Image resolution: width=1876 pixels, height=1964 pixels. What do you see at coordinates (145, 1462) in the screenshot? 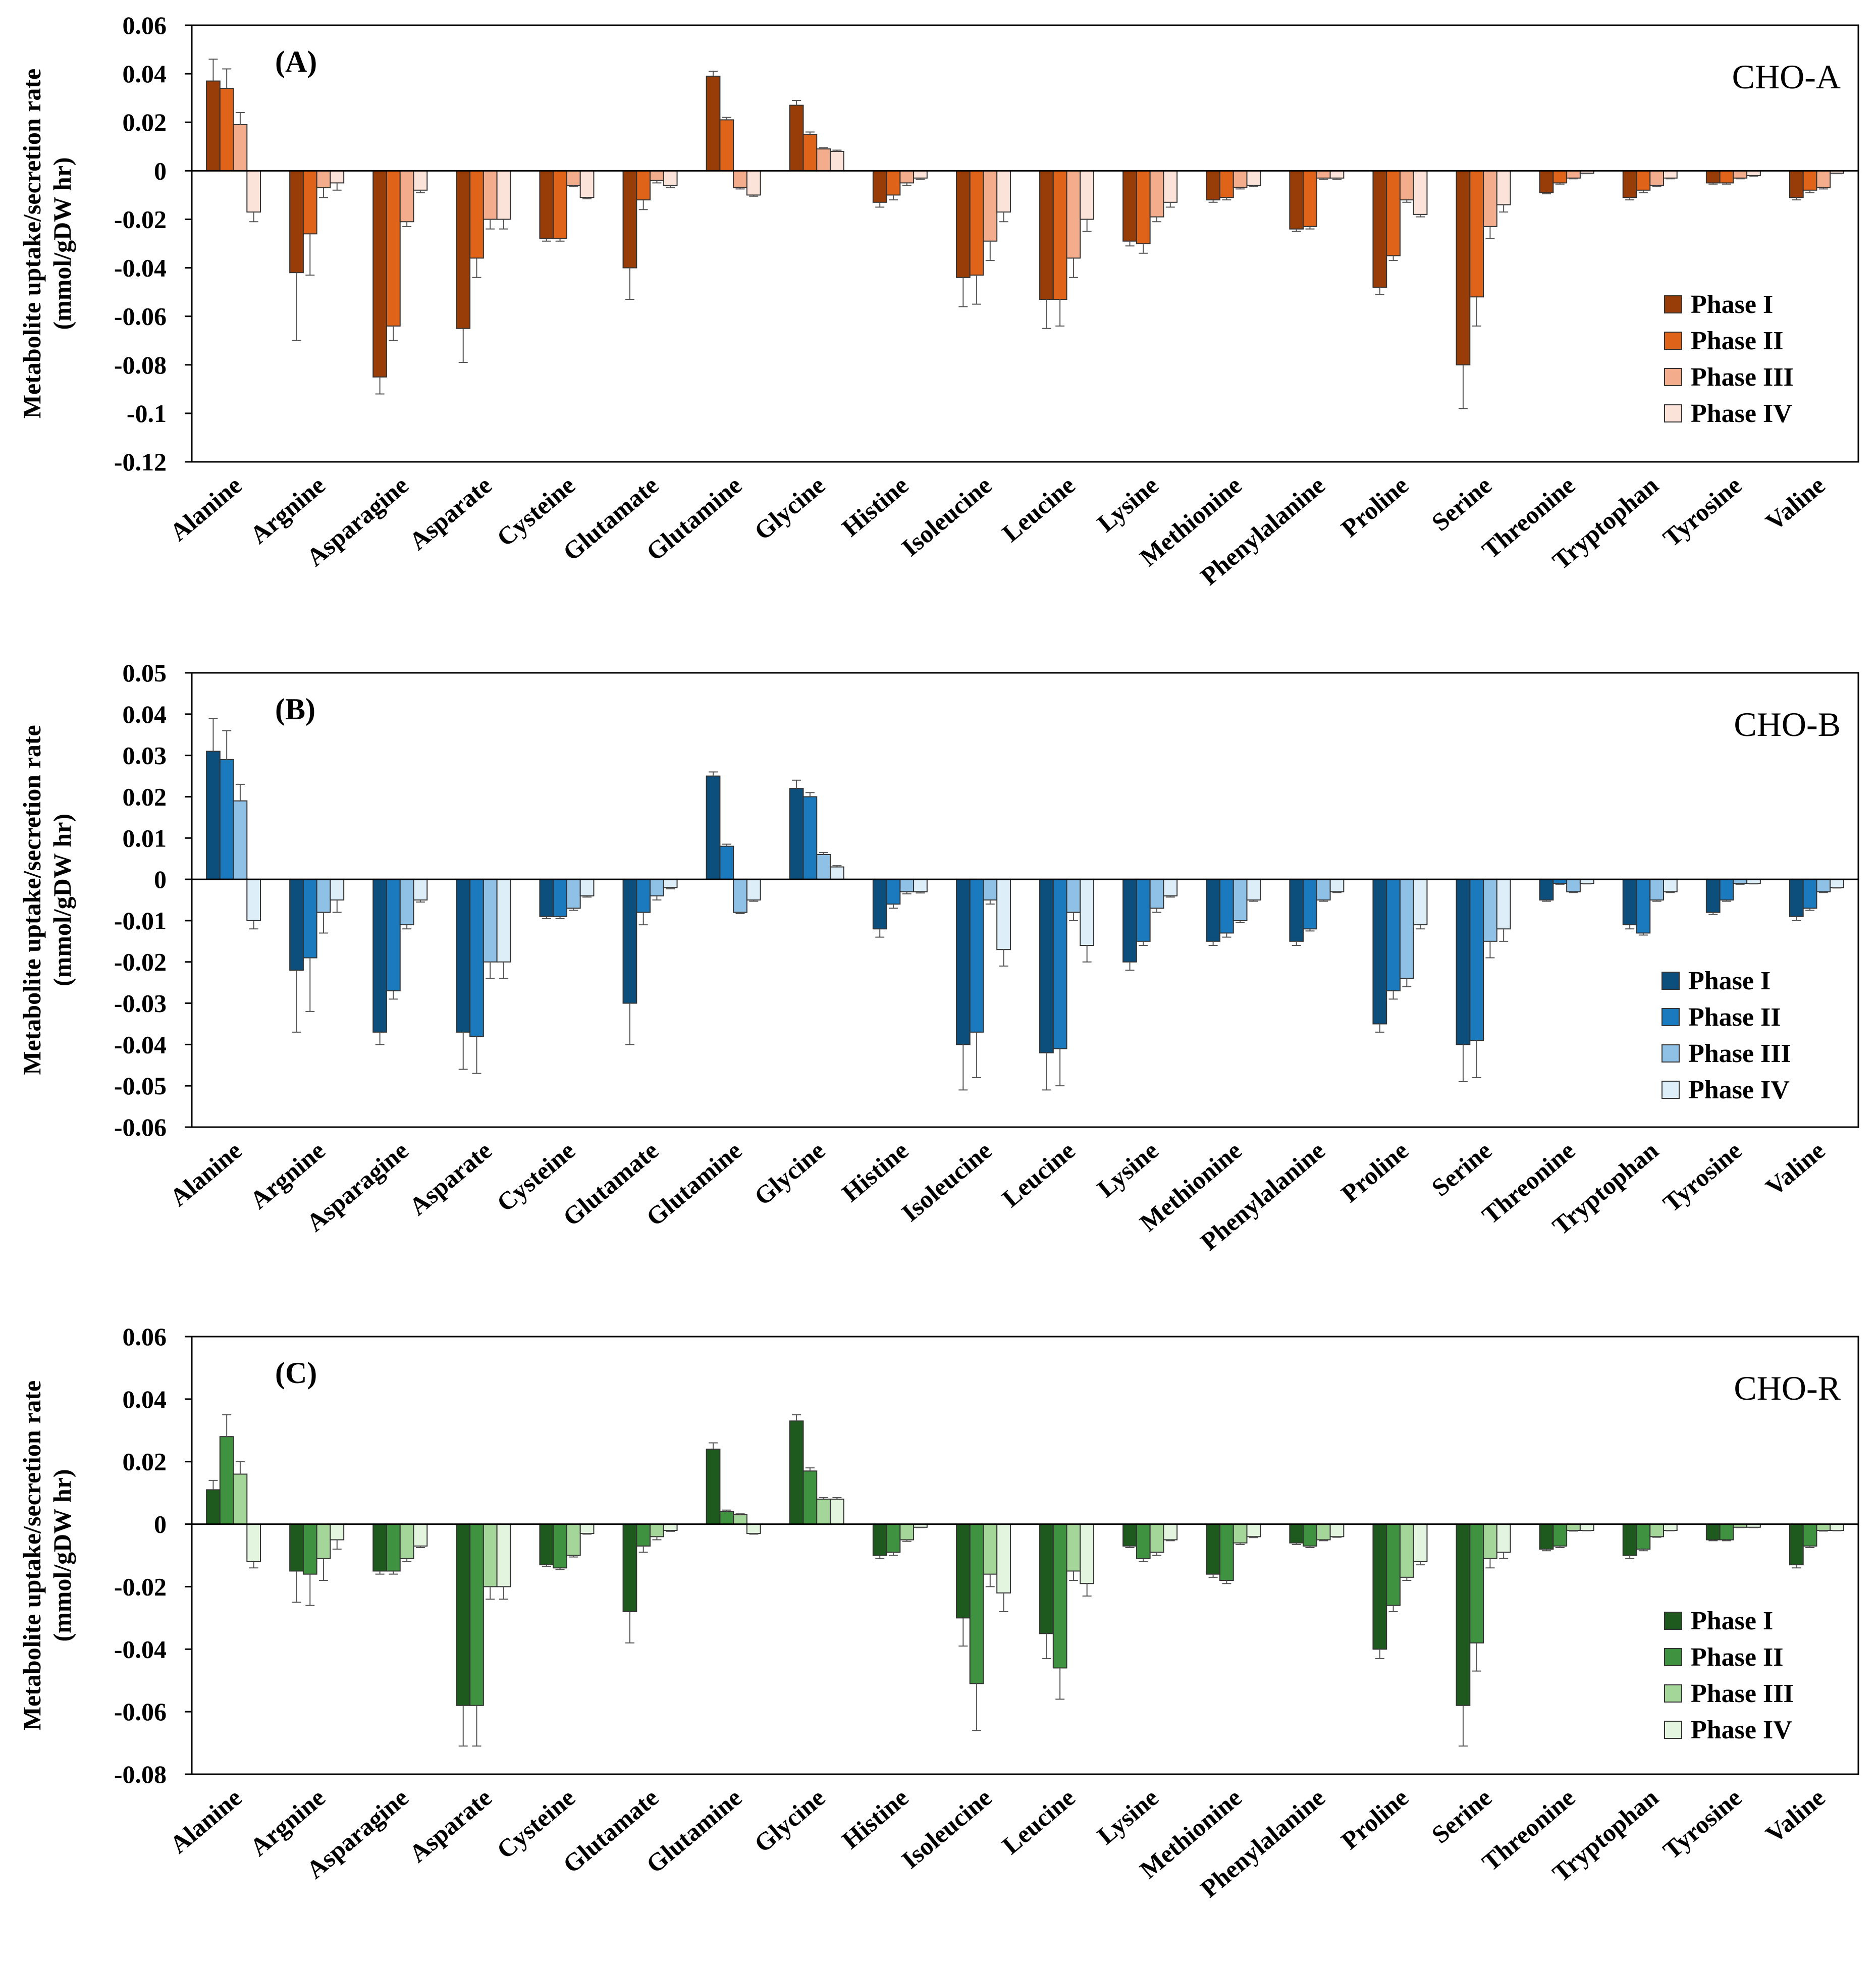
I see `y-tick-label: 0.02` at bounding box center [145, 1462].